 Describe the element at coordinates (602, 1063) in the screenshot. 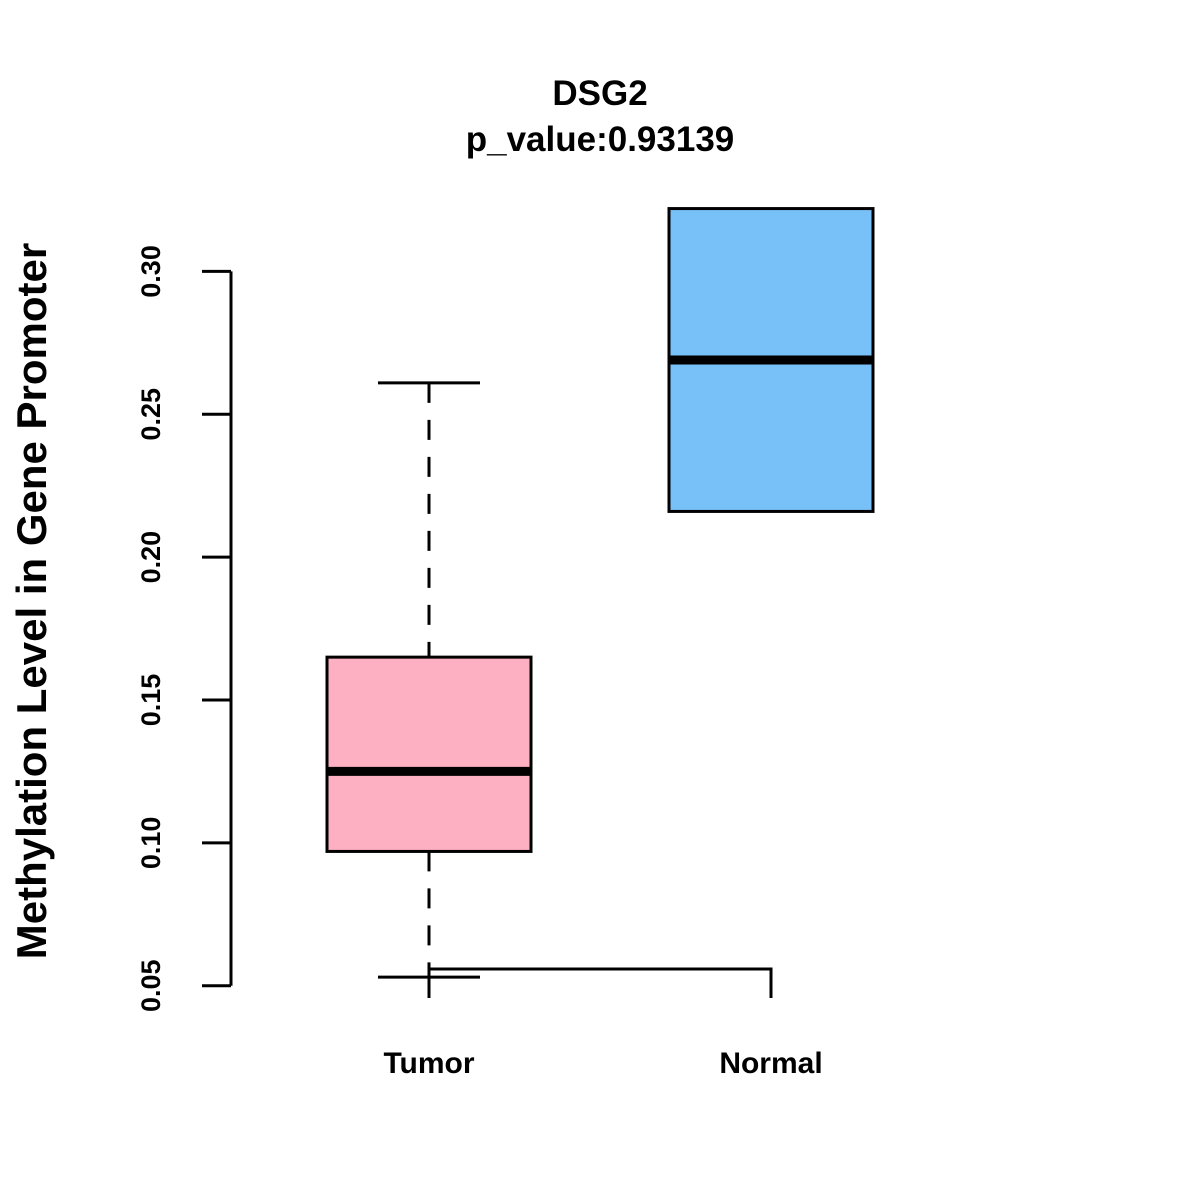

I see `x-axis-categories: Tumor Normal` at that location.